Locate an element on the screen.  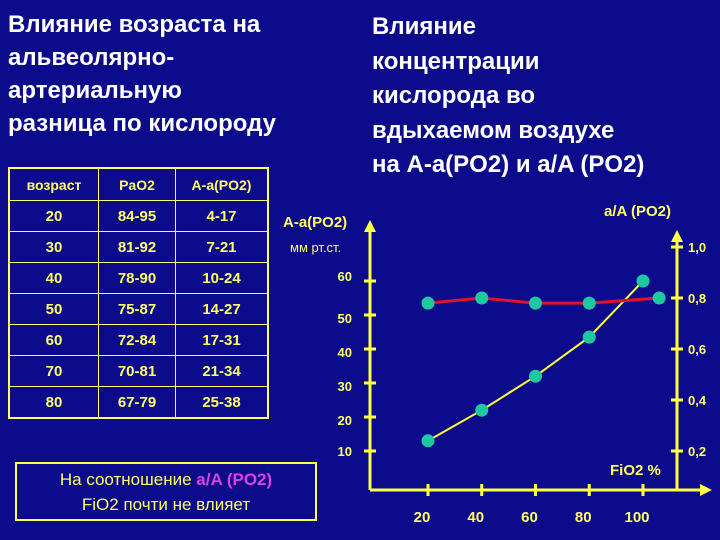
table-cell: 81-92 is located at coordinates (137, 247).